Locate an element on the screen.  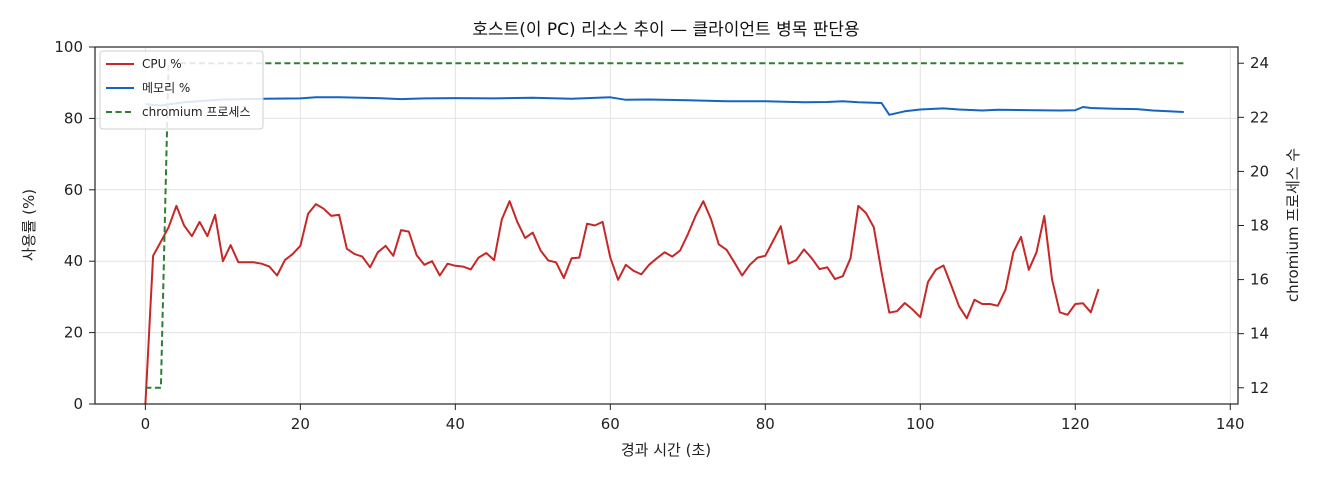
x-tick-label: 140 is located at coordinates (1230, 424).